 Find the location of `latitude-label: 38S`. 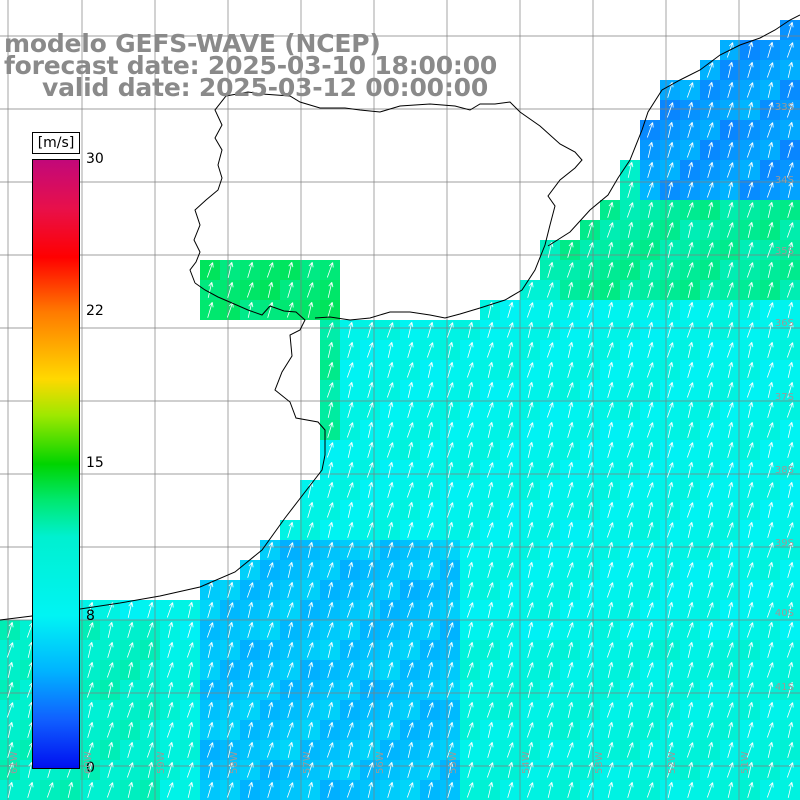

latitude-label: 38S is located at coordinates (784, 470).